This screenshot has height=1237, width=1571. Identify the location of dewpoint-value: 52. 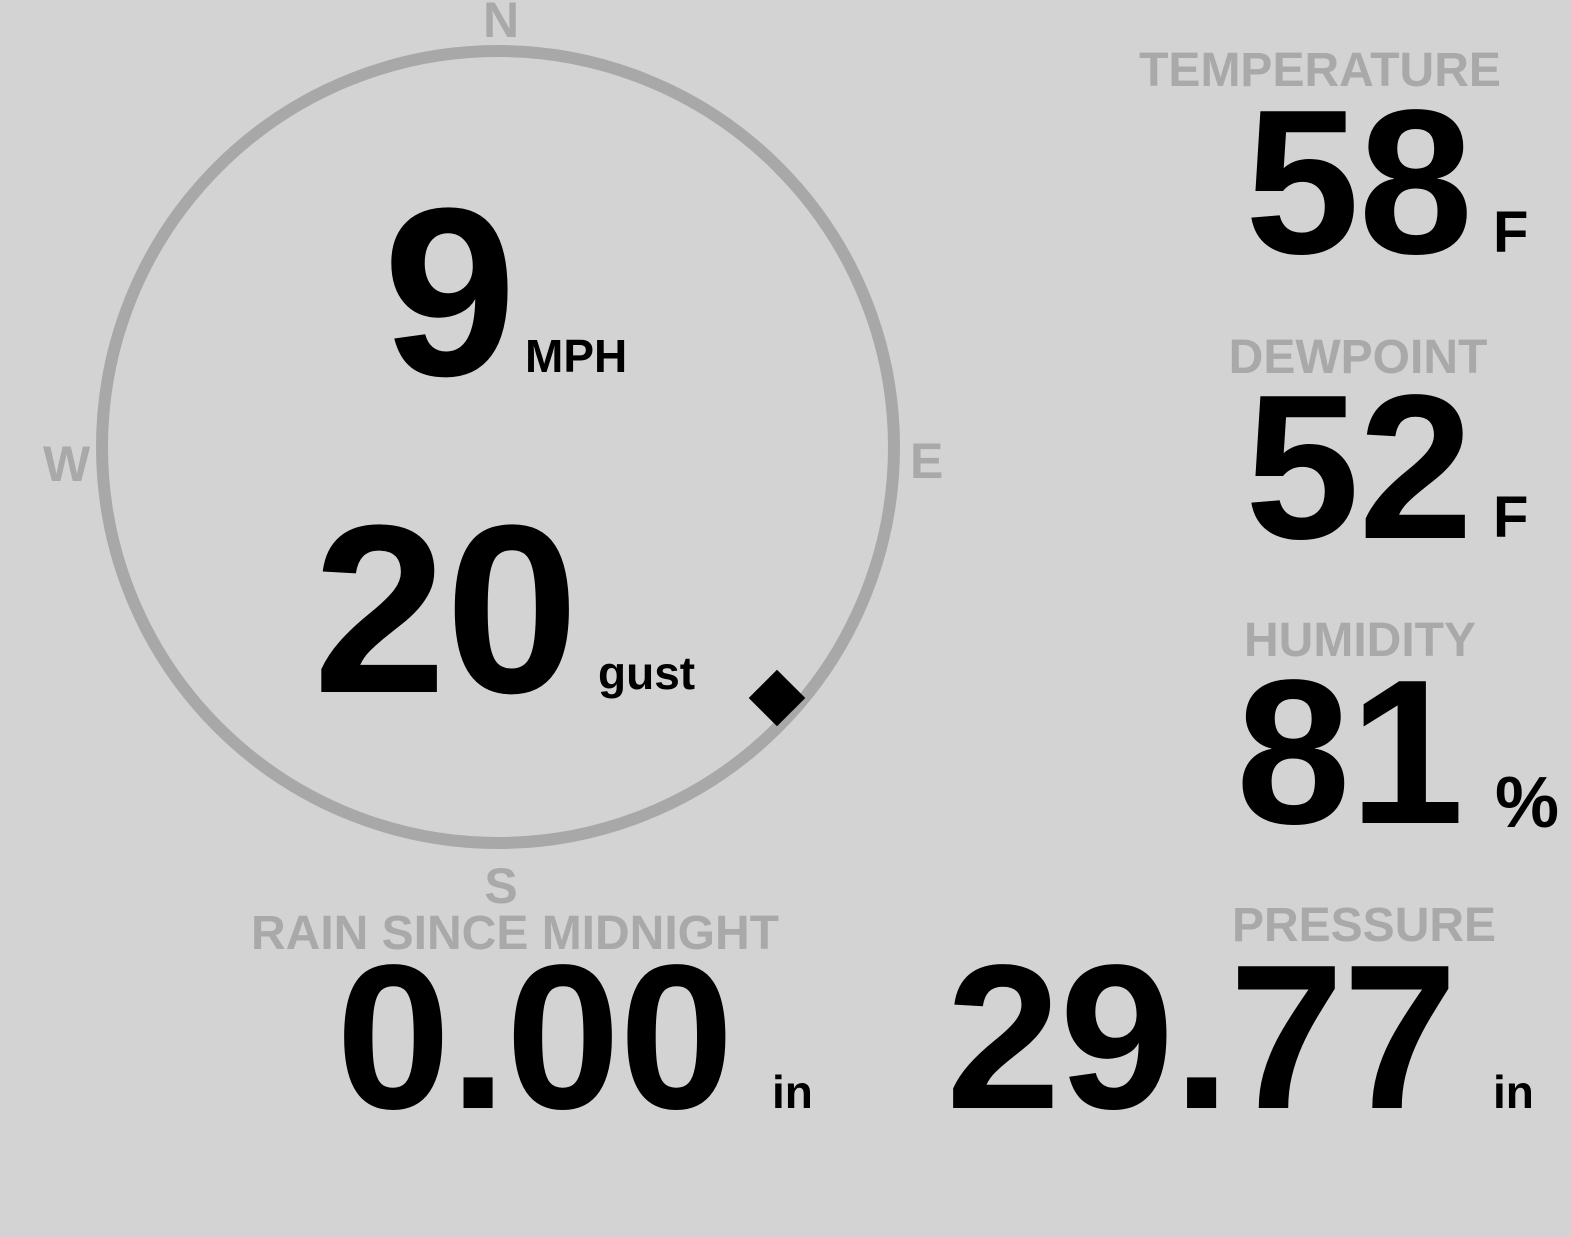
(1359, 467).